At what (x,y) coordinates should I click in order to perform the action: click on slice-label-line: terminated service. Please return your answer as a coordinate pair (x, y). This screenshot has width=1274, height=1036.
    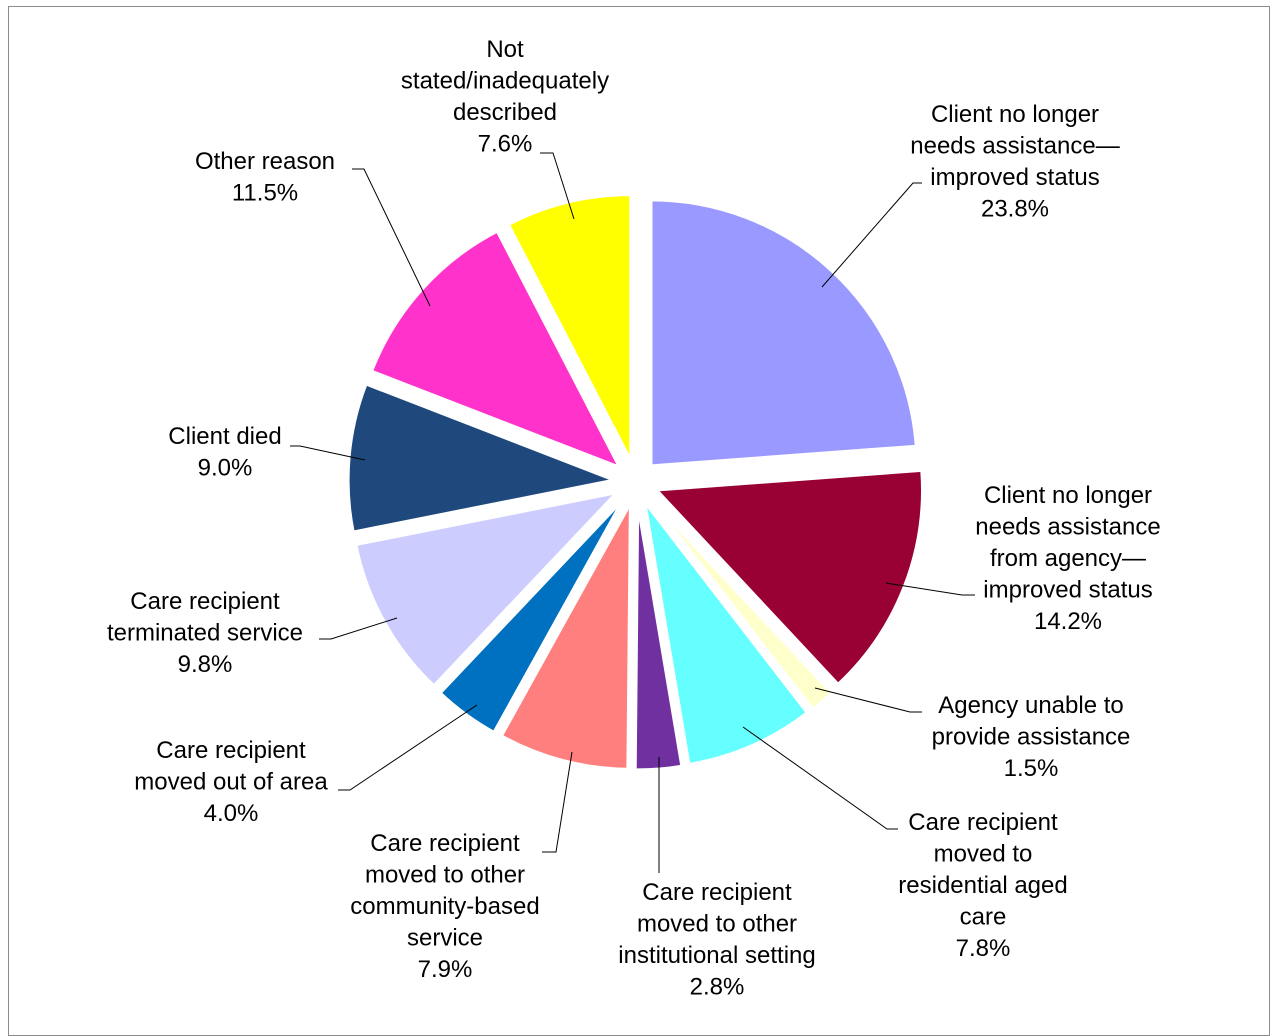
    Looking at the image, I should click on (205, 633).